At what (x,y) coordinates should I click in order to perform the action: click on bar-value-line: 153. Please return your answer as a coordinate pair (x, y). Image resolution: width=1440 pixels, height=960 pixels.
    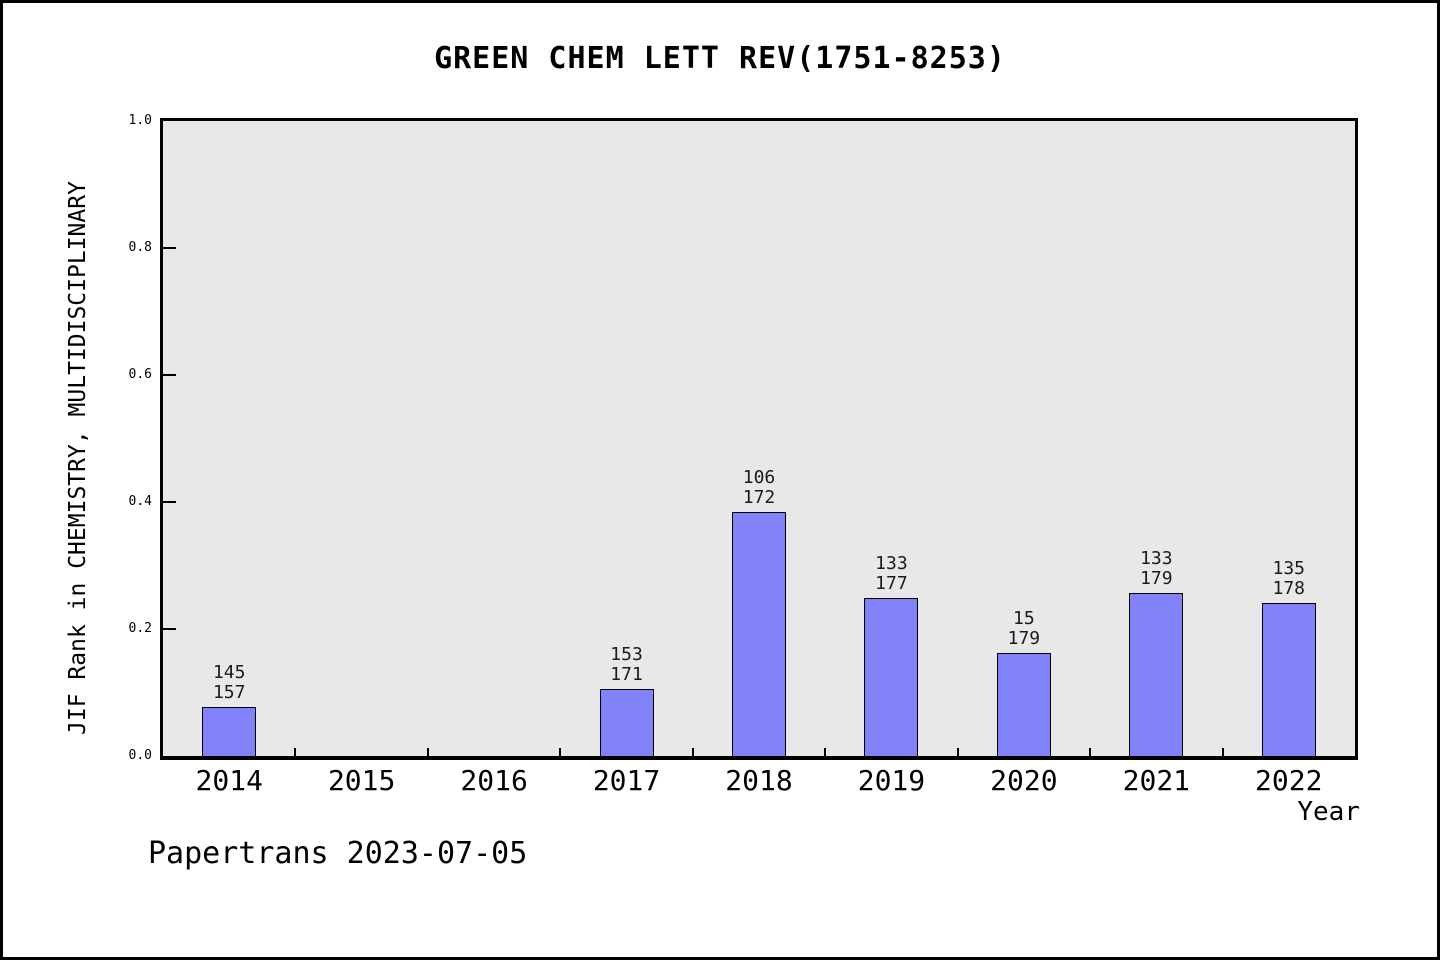
    Looking at the image, I should click on (626, 654).